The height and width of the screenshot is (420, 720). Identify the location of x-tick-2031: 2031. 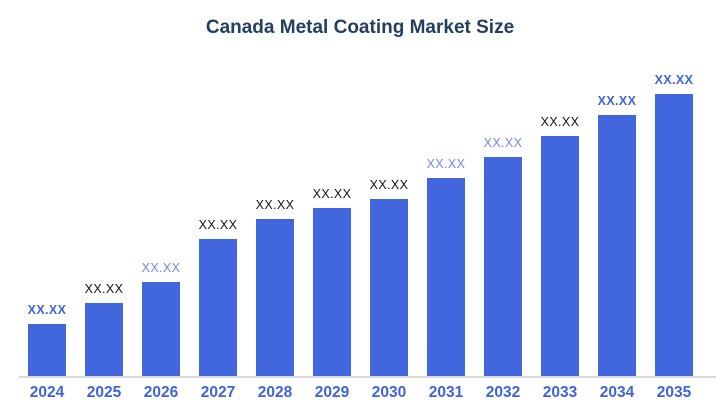
(446, 392).